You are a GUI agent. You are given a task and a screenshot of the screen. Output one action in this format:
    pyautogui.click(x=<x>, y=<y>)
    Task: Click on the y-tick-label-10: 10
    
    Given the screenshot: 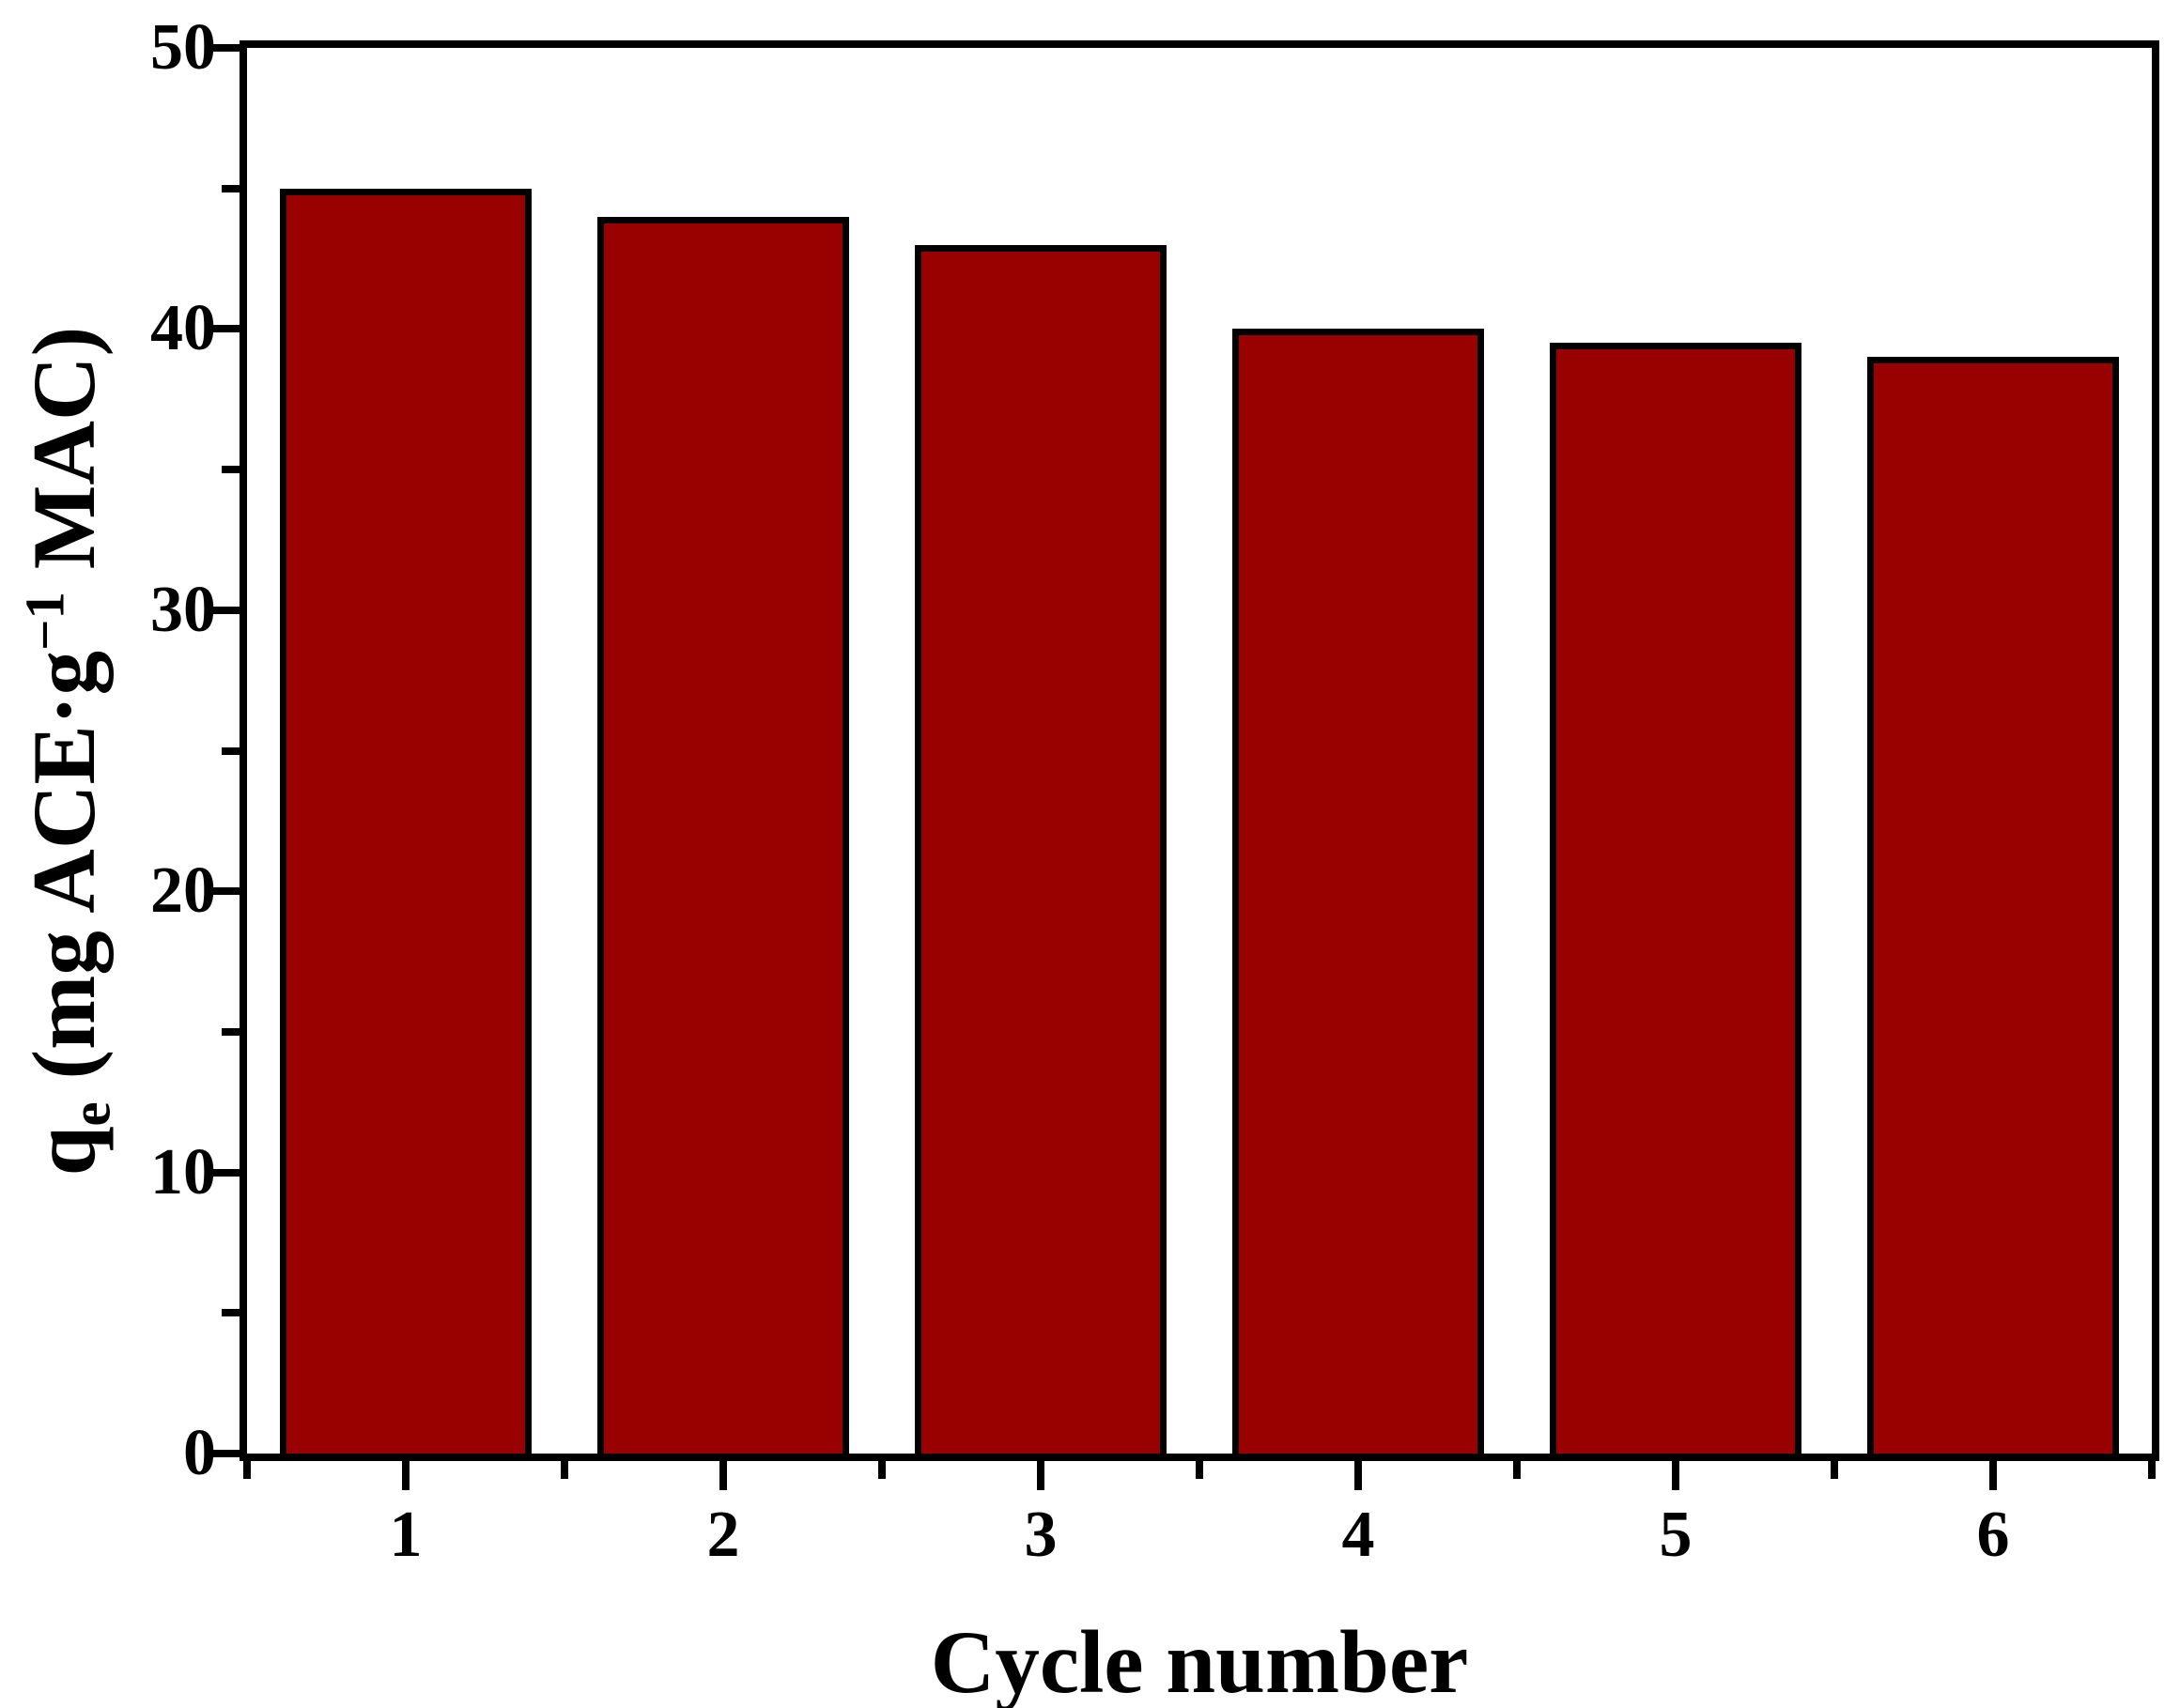 What is the action you would take?
    pyautogui.click(x=183, y=1171)
    